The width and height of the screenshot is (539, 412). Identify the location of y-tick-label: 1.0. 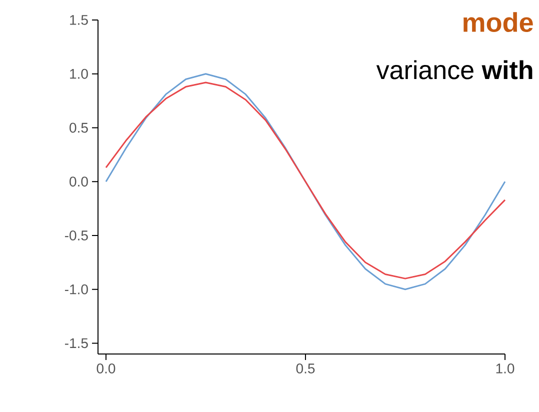
(79, 73).